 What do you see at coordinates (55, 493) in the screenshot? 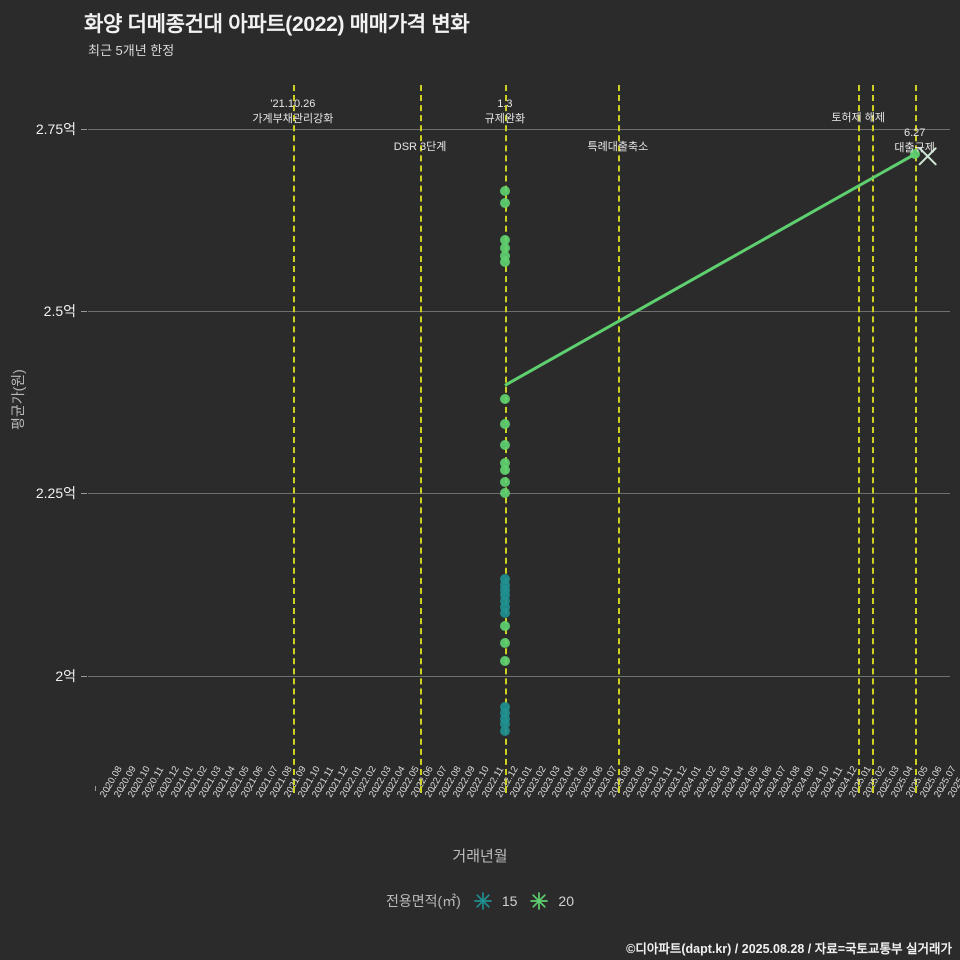
I see `y-tick-label: 2.25억` at bounding box center [55, 493].